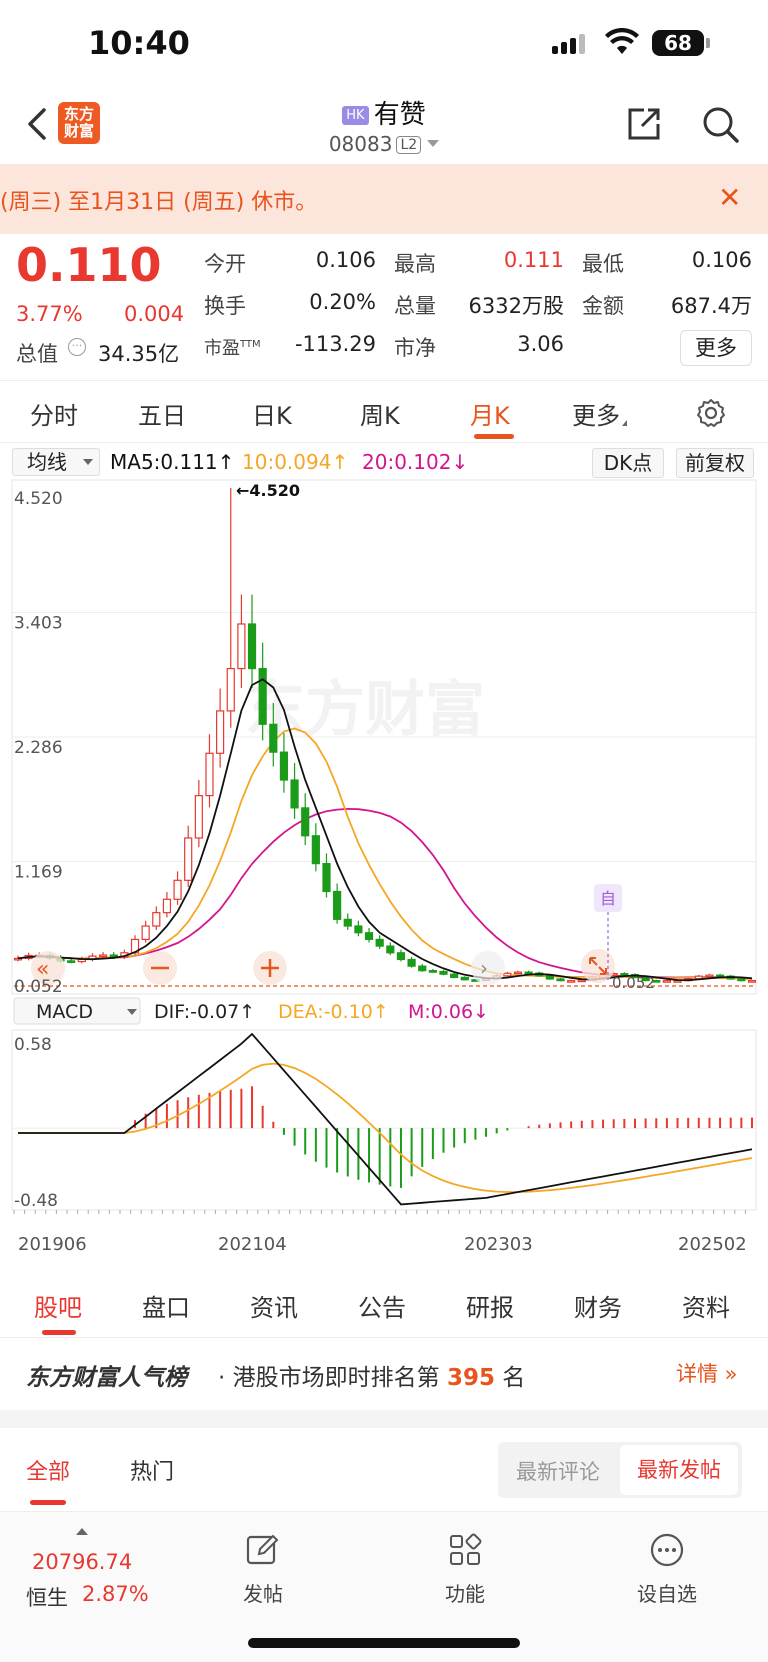  What do you see at coordinates (77, 347) in the screenshot?
I see `info-icon: ···` at bounding box center [77, 347].